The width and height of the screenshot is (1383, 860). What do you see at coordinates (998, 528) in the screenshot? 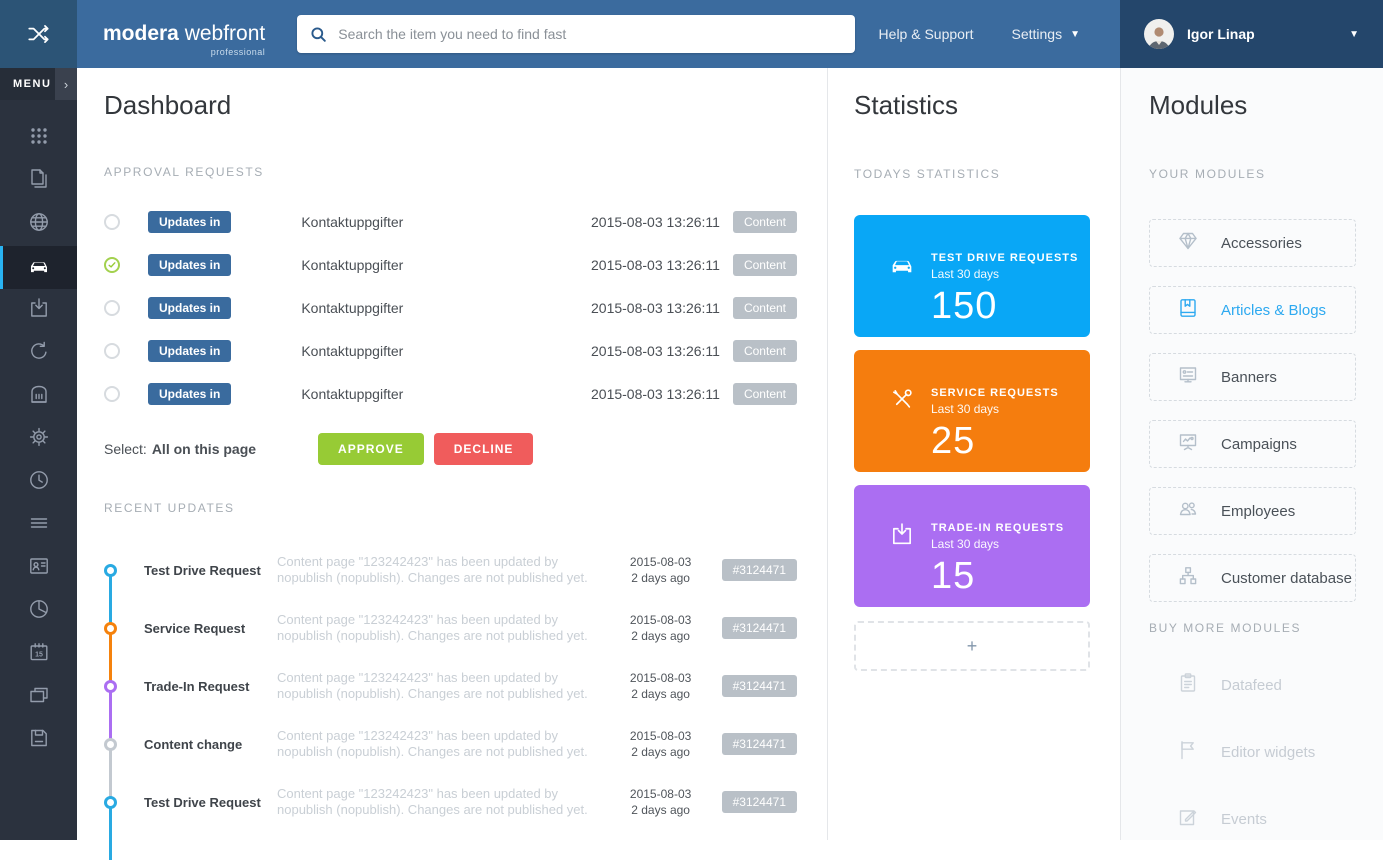
I see `statistic-title: TRADE-IN REQUESTS` at bounding box center [998, 528].